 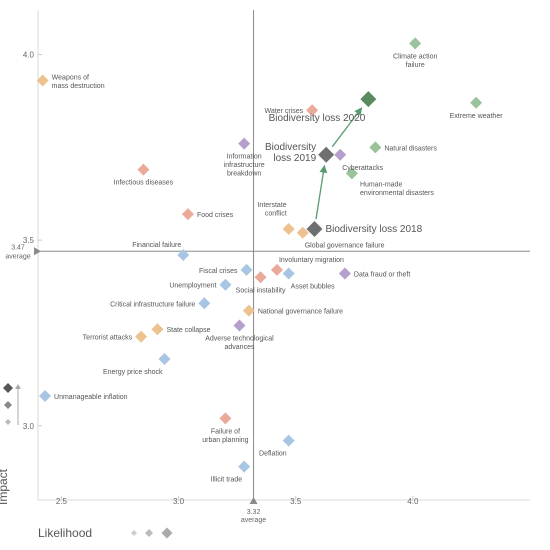 I want to click on x-tick-label: 3.0, so click(x=179, y=501).